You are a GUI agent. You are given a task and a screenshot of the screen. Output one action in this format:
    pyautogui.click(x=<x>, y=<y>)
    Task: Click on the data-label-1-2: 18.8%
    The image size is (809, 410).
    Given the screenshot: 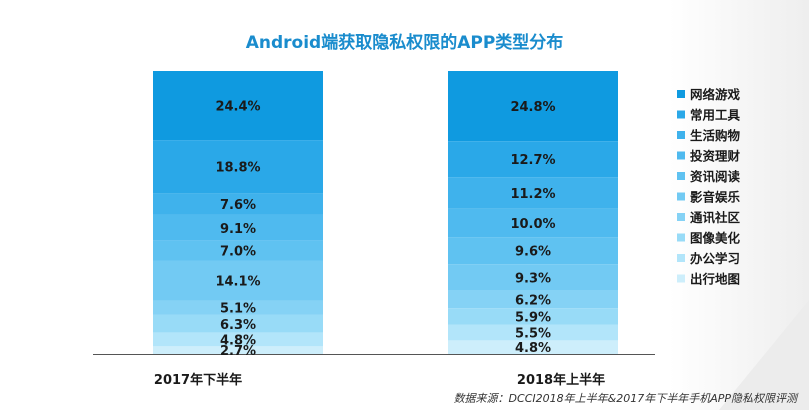 What is the action you would take?
    pyautogui.click(x=237, y=168)
    